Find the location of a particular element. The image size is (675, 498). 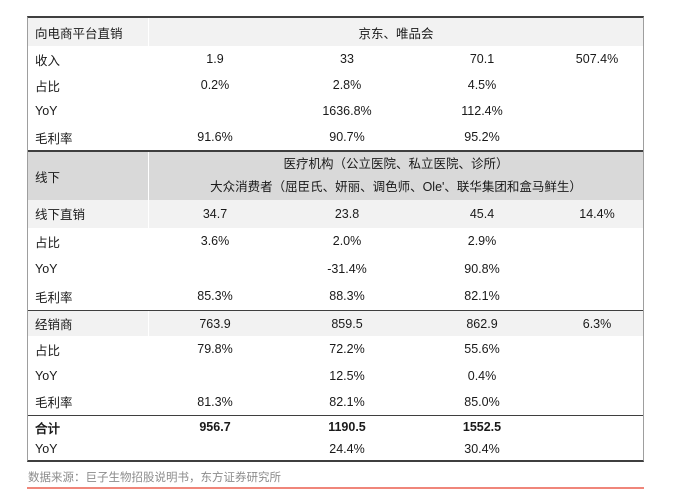

row-values: 3.6% 2.0% 2.9% is located at coordinates (395, 241).